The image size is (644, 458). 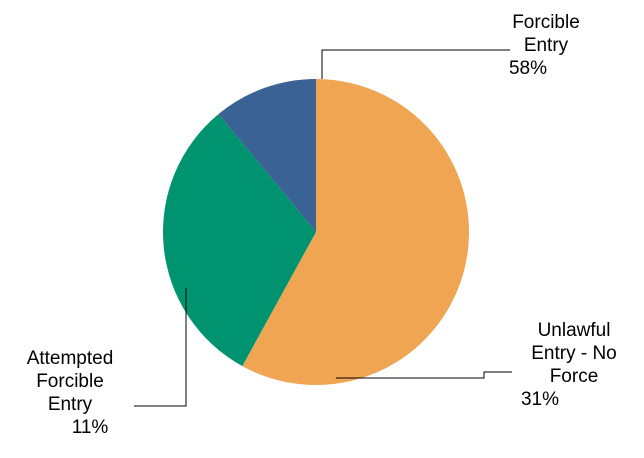 I want to click on slice-label-1-line-1: Forcible, so click(x=546, y=22).